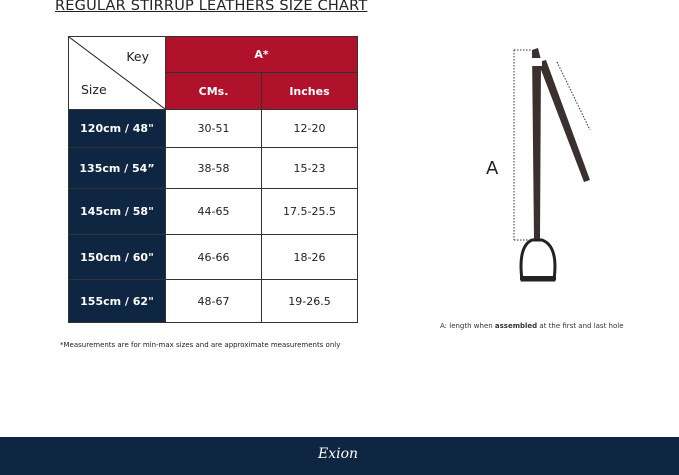 Image resolution: width=679 pixels, height=475 pixels. What do you see at coordinates (117, 168) in the screenshot?
I see `size-cell: 135cm / 54”` at bounding box center [117, 168].